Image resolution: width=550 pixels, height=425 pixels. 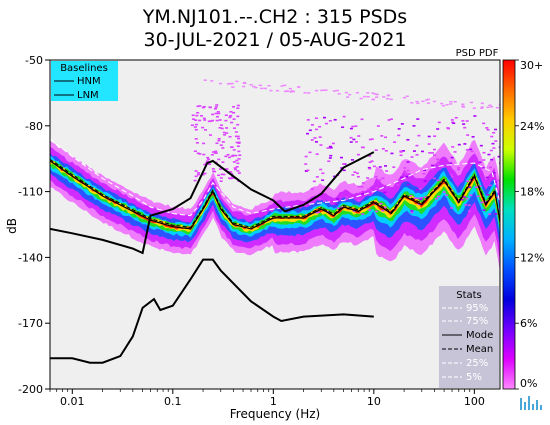 I want to click on colorbar-tick-label: 0%, so click(x=528, y=383).